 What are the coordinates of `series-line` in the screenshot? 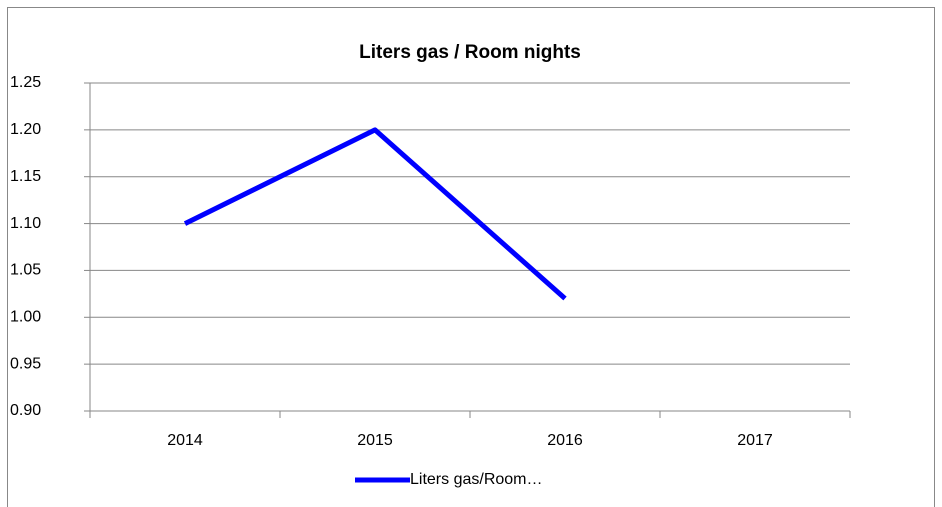 It's located at (375, 214).